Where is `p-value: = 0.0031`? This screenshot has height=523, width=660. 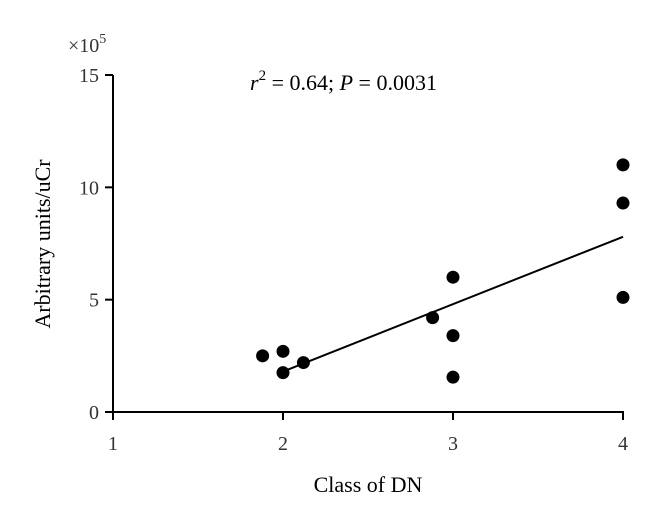
p-value: = 0.0031 is located at coordinates (395, 82).